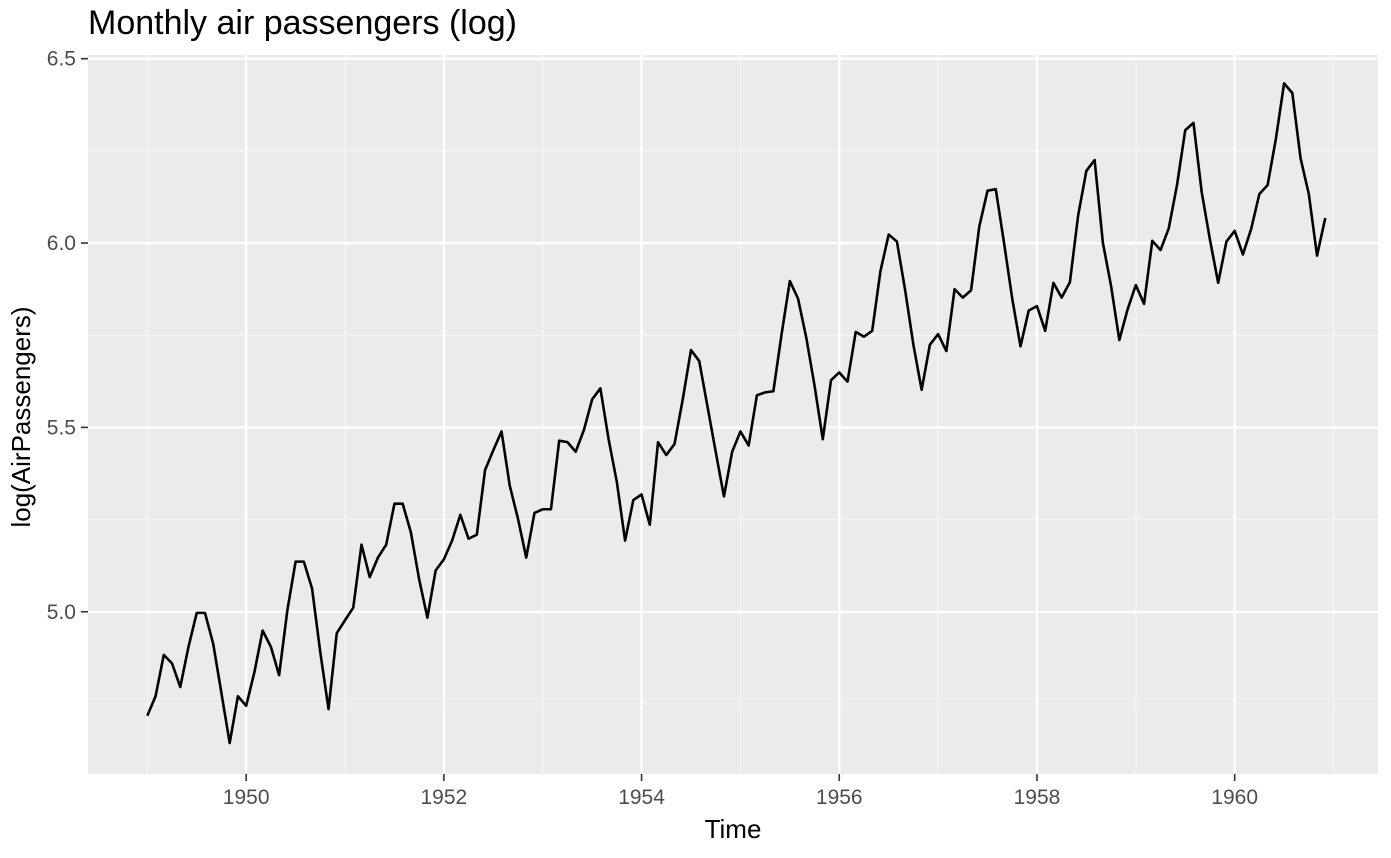  I want to click on y-axis-label: log(AirPassengers), so click(21, 416).